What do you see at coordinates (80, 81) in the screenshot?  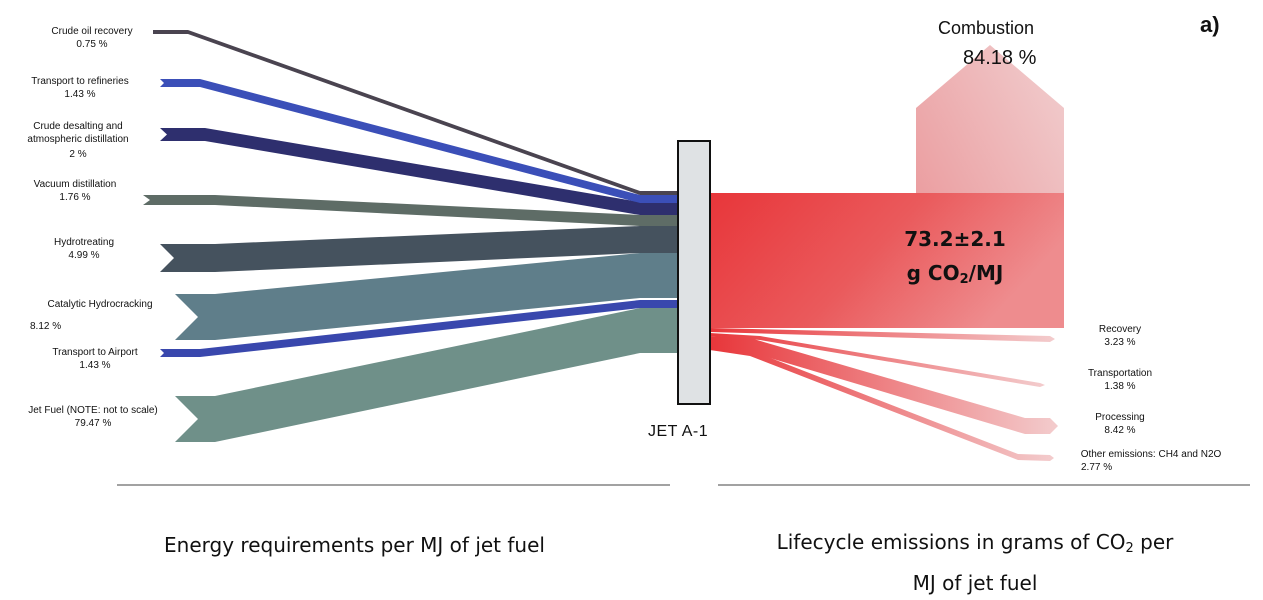 I see `label-name: Transport to refineries` at bounding box center [80, 81].